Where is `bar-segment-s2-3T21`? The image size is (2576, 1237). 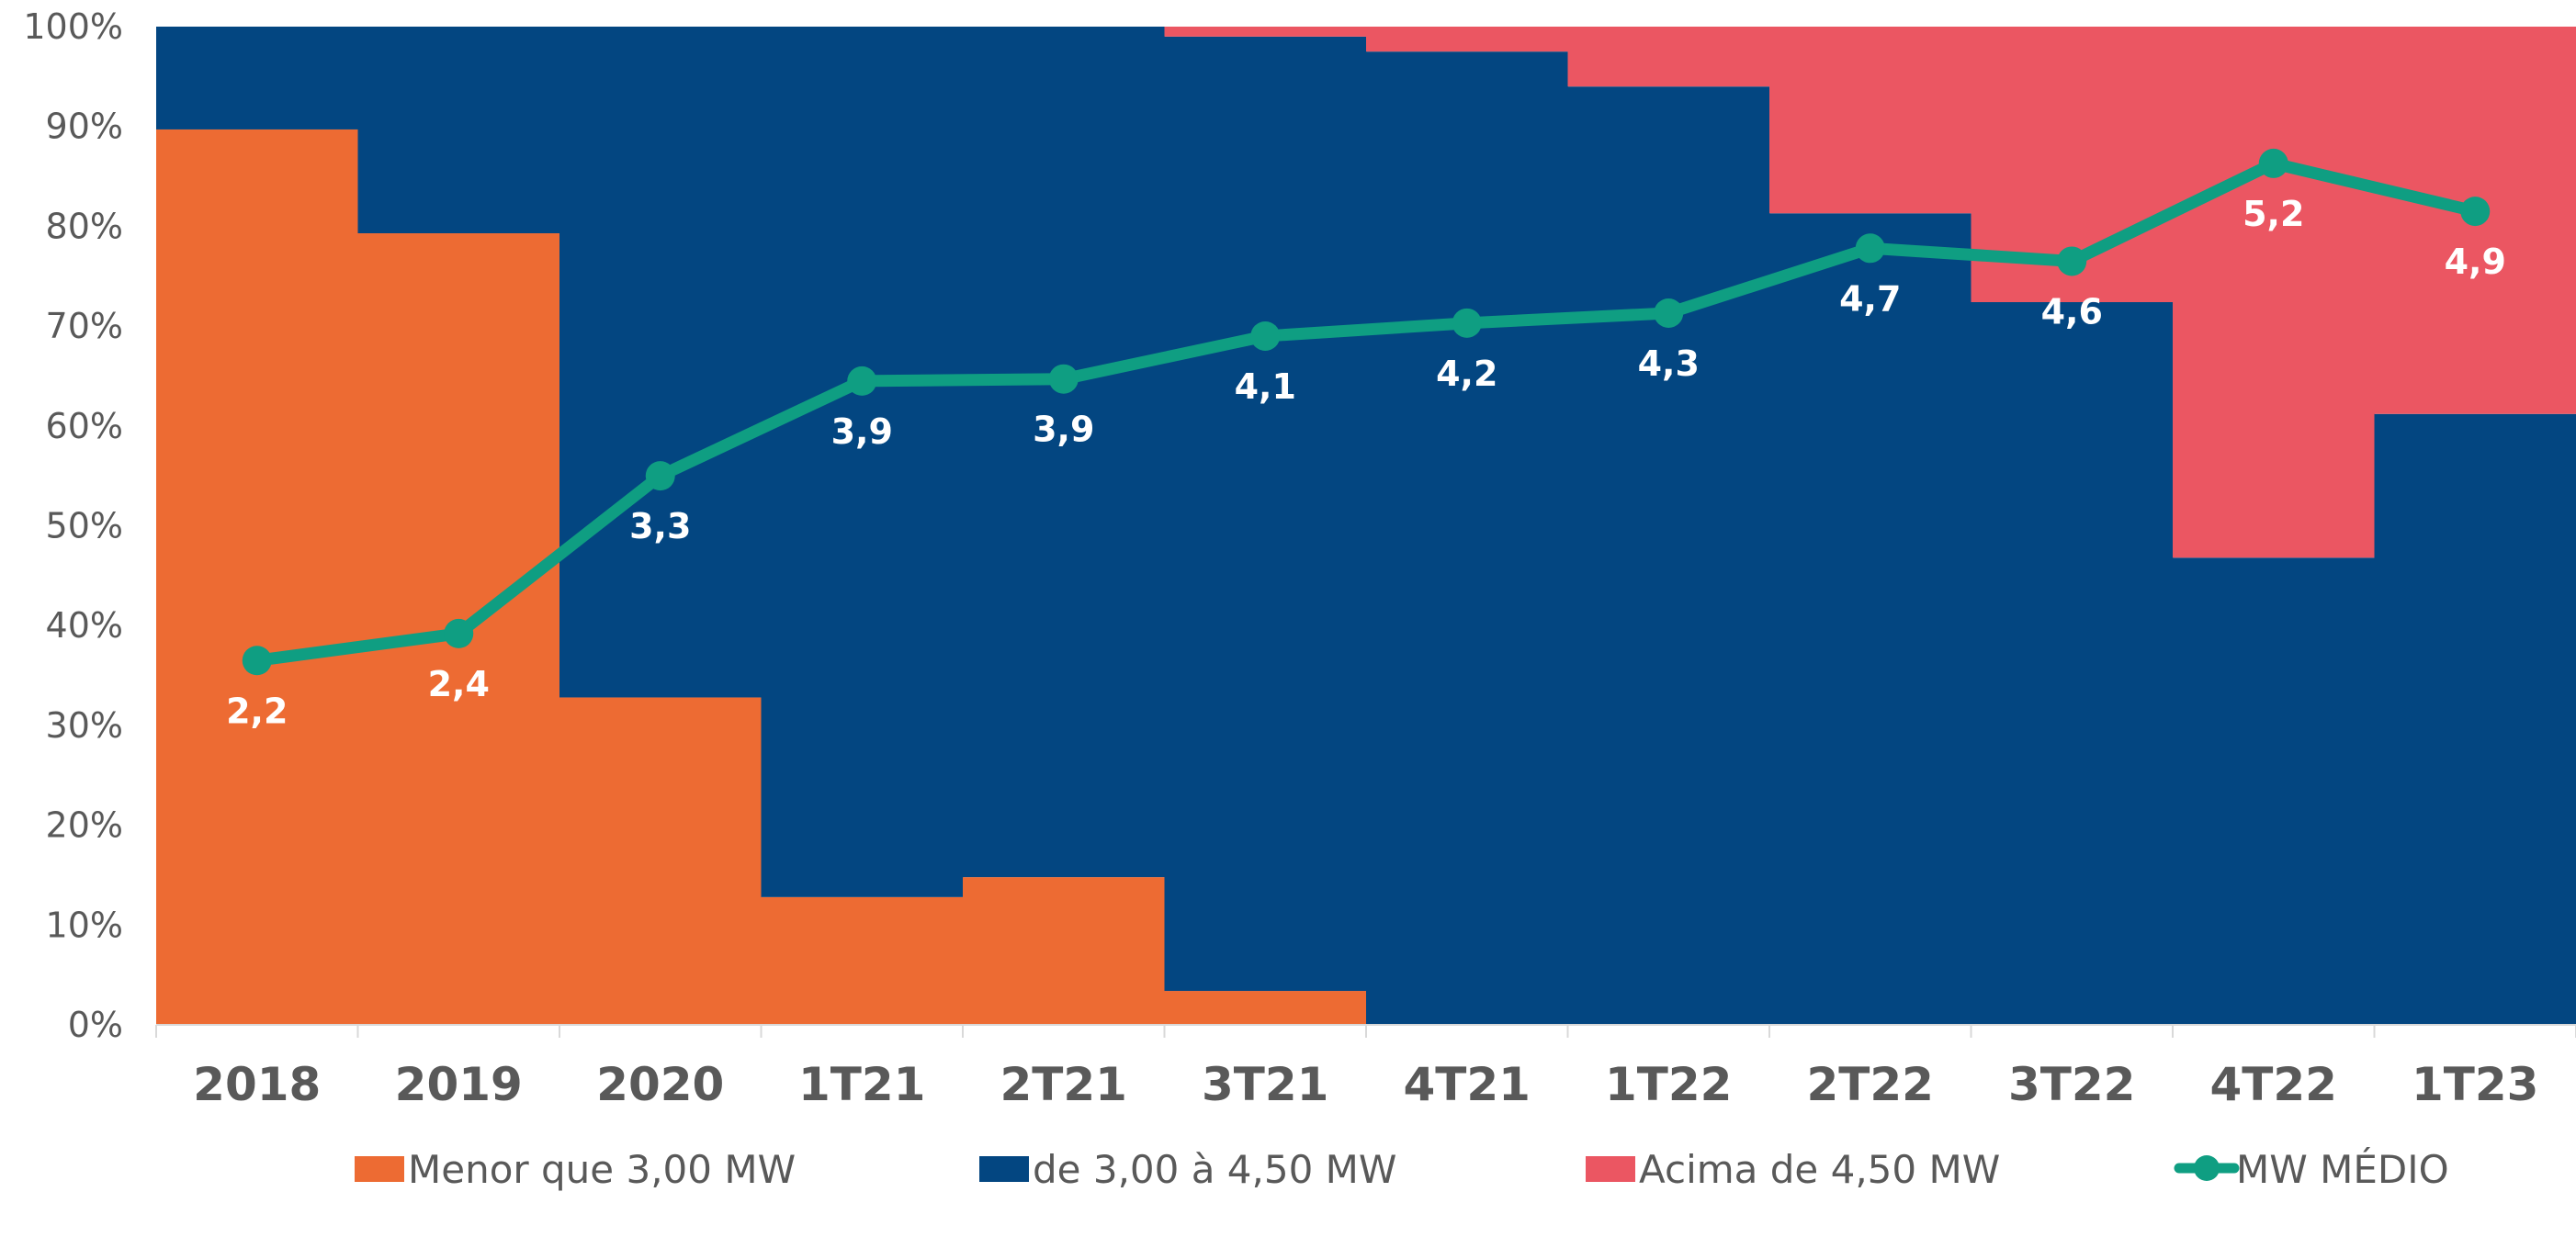
bar-segment-s2-3T21 is located at coordinates (1265, 32).